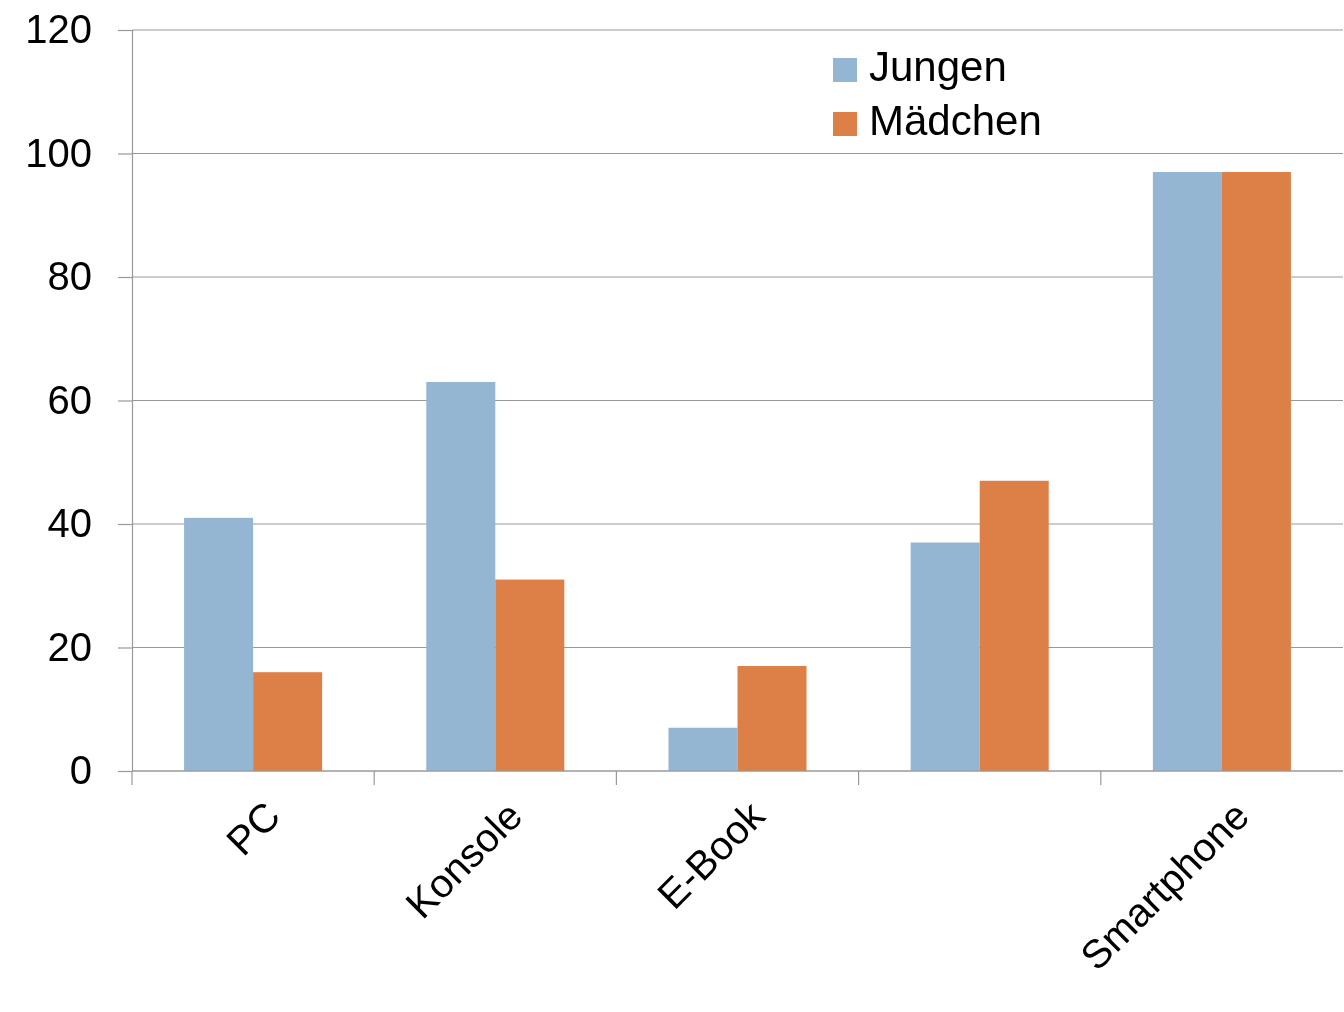 Image resolution: width=1344 pixels, height=1012 pixels. What do you see at coordinates (69, 523) in the screenshot?
I see `y-tick-label: 40` at bounding box center [69, 523].